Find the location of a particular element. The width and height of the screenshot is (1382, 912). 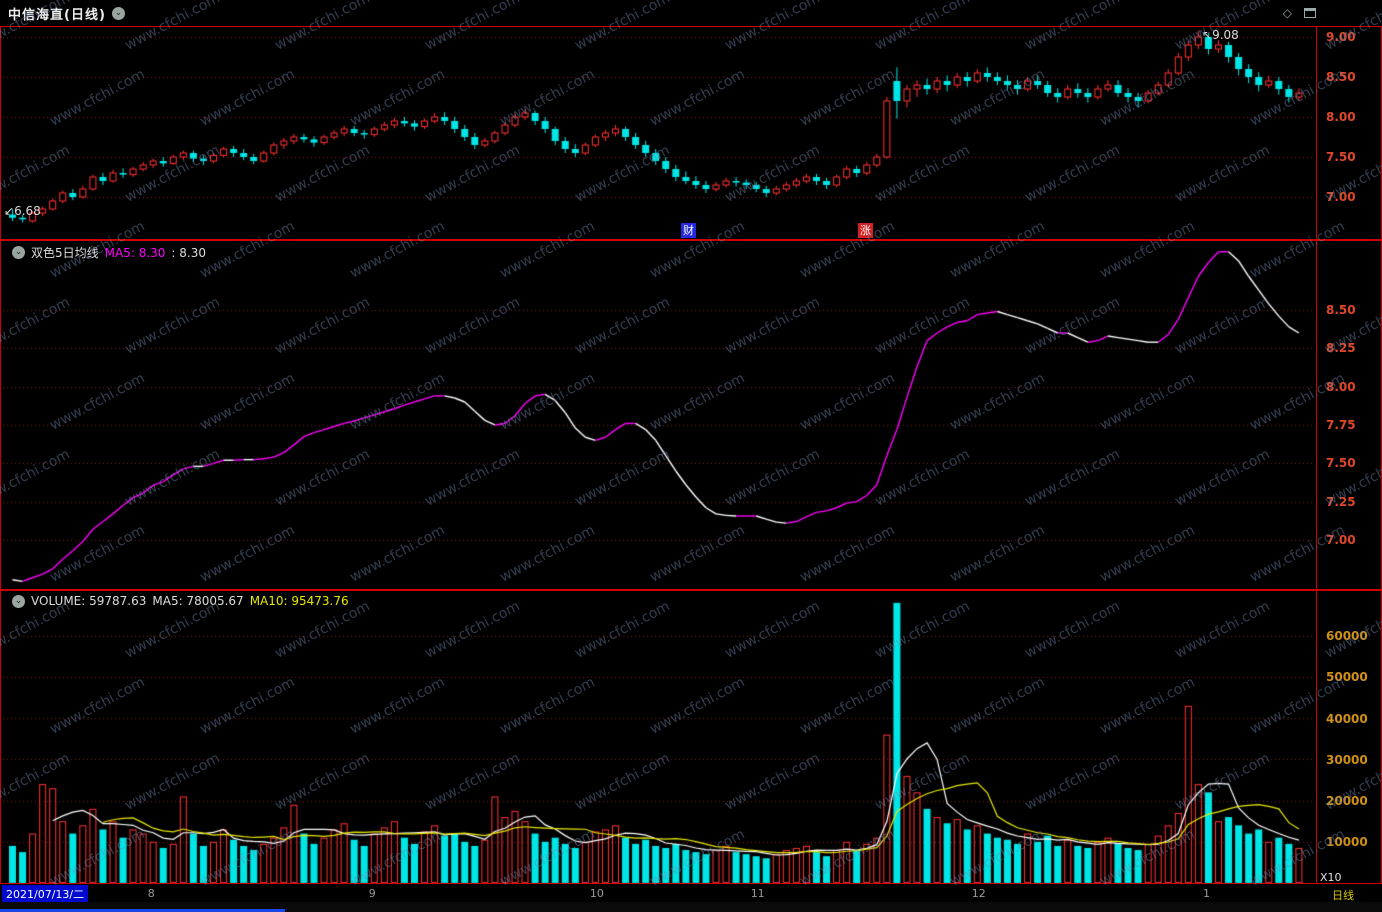

volume-tick-label: 30000 is located at coordinates (1347, 760).